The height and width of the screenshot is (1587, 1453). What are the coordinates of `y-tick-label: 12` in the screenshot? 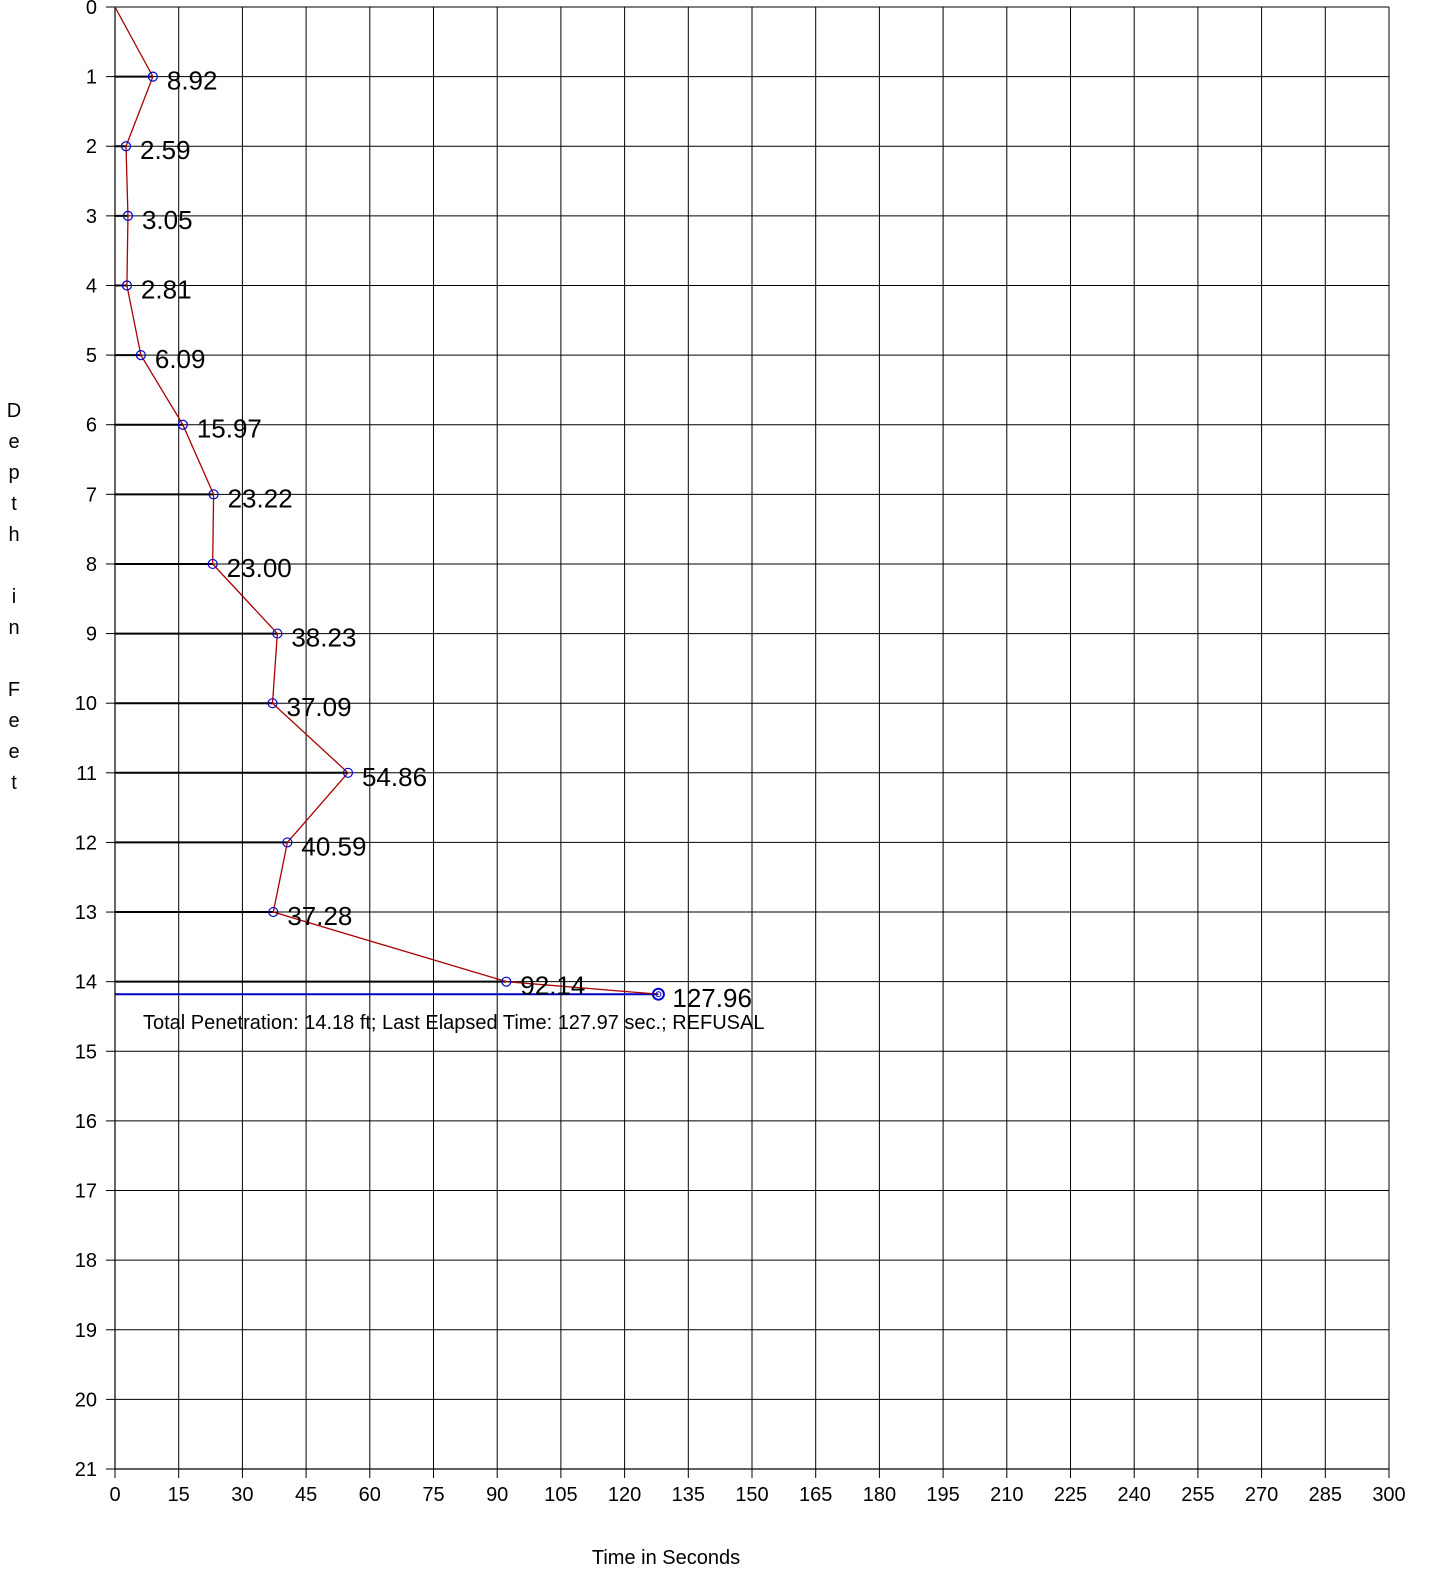 It's located at (86, 843).